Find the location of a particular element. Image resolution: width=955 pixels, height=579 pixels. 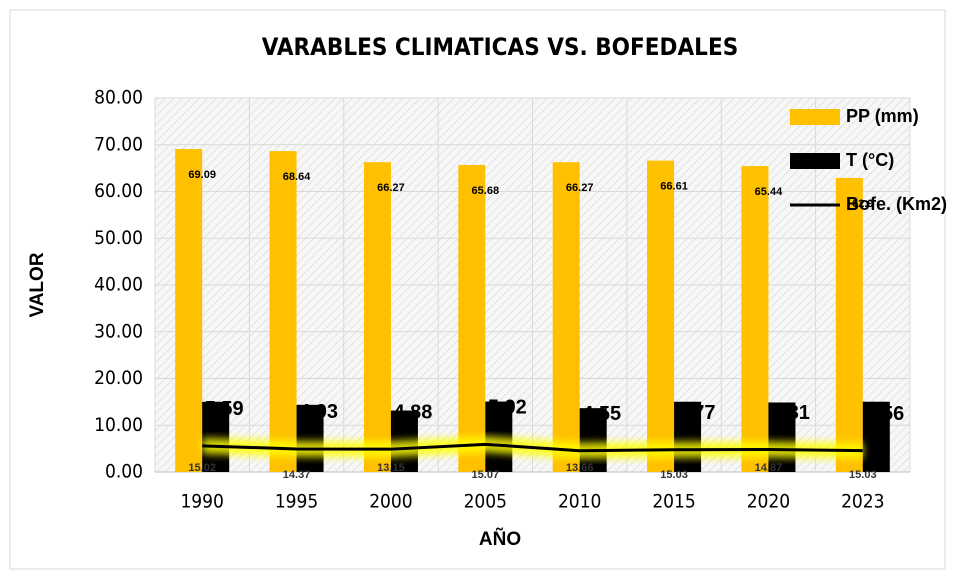

x-tick-label: 2005 is located at coordinates (486, 502).